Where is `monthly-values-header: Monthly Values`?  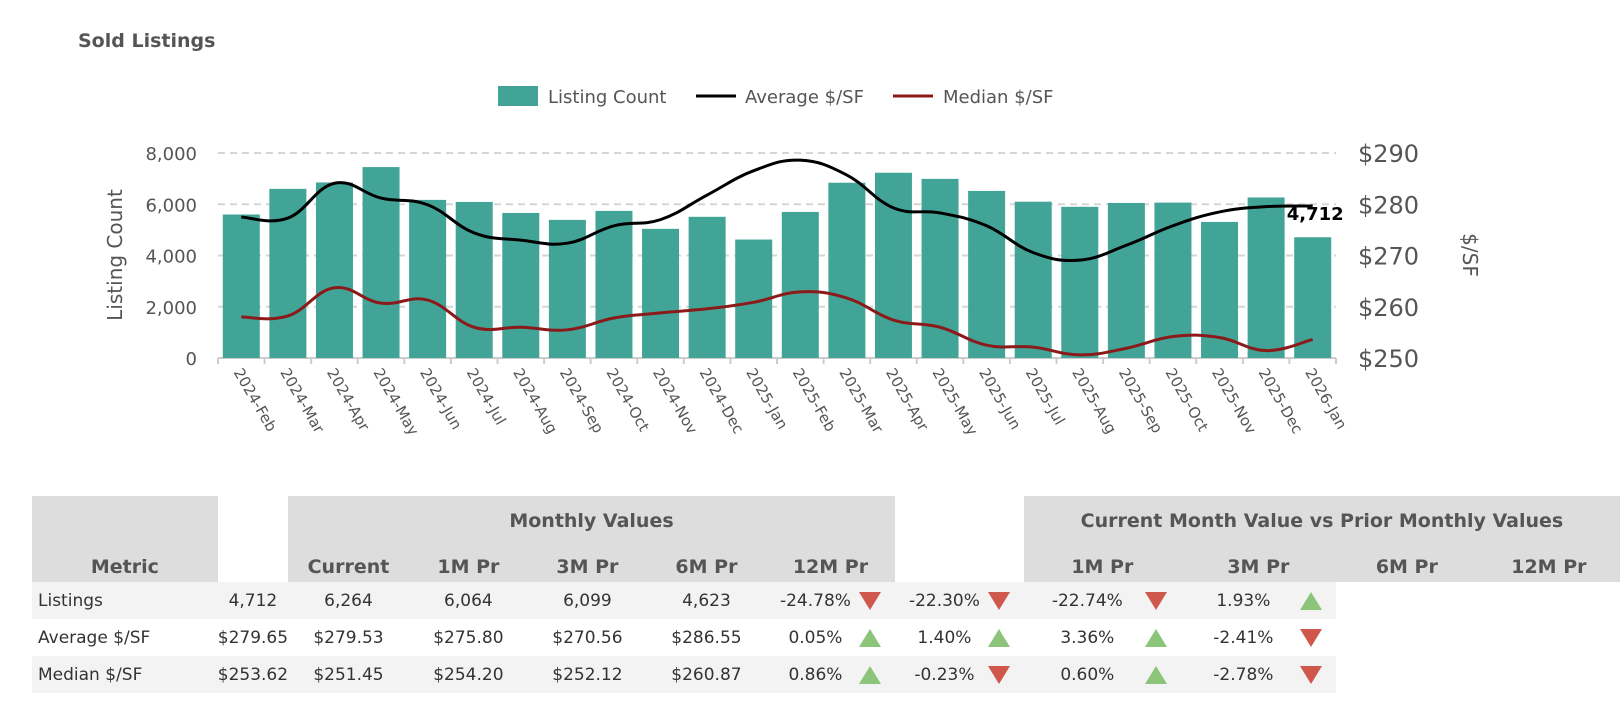 monthly-values-header: Monthly Values is located at coordinates (591, 520).